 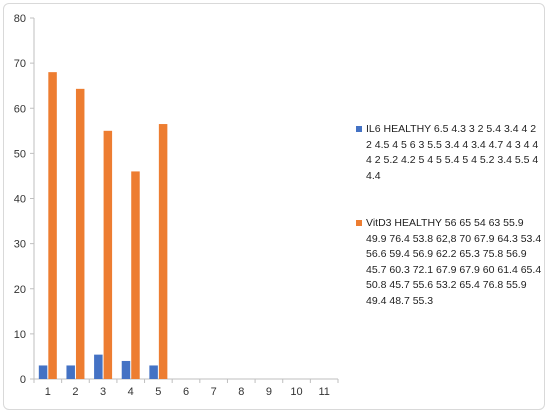 I want to click on y-tick-label: 30, so click(x=20, y=245).